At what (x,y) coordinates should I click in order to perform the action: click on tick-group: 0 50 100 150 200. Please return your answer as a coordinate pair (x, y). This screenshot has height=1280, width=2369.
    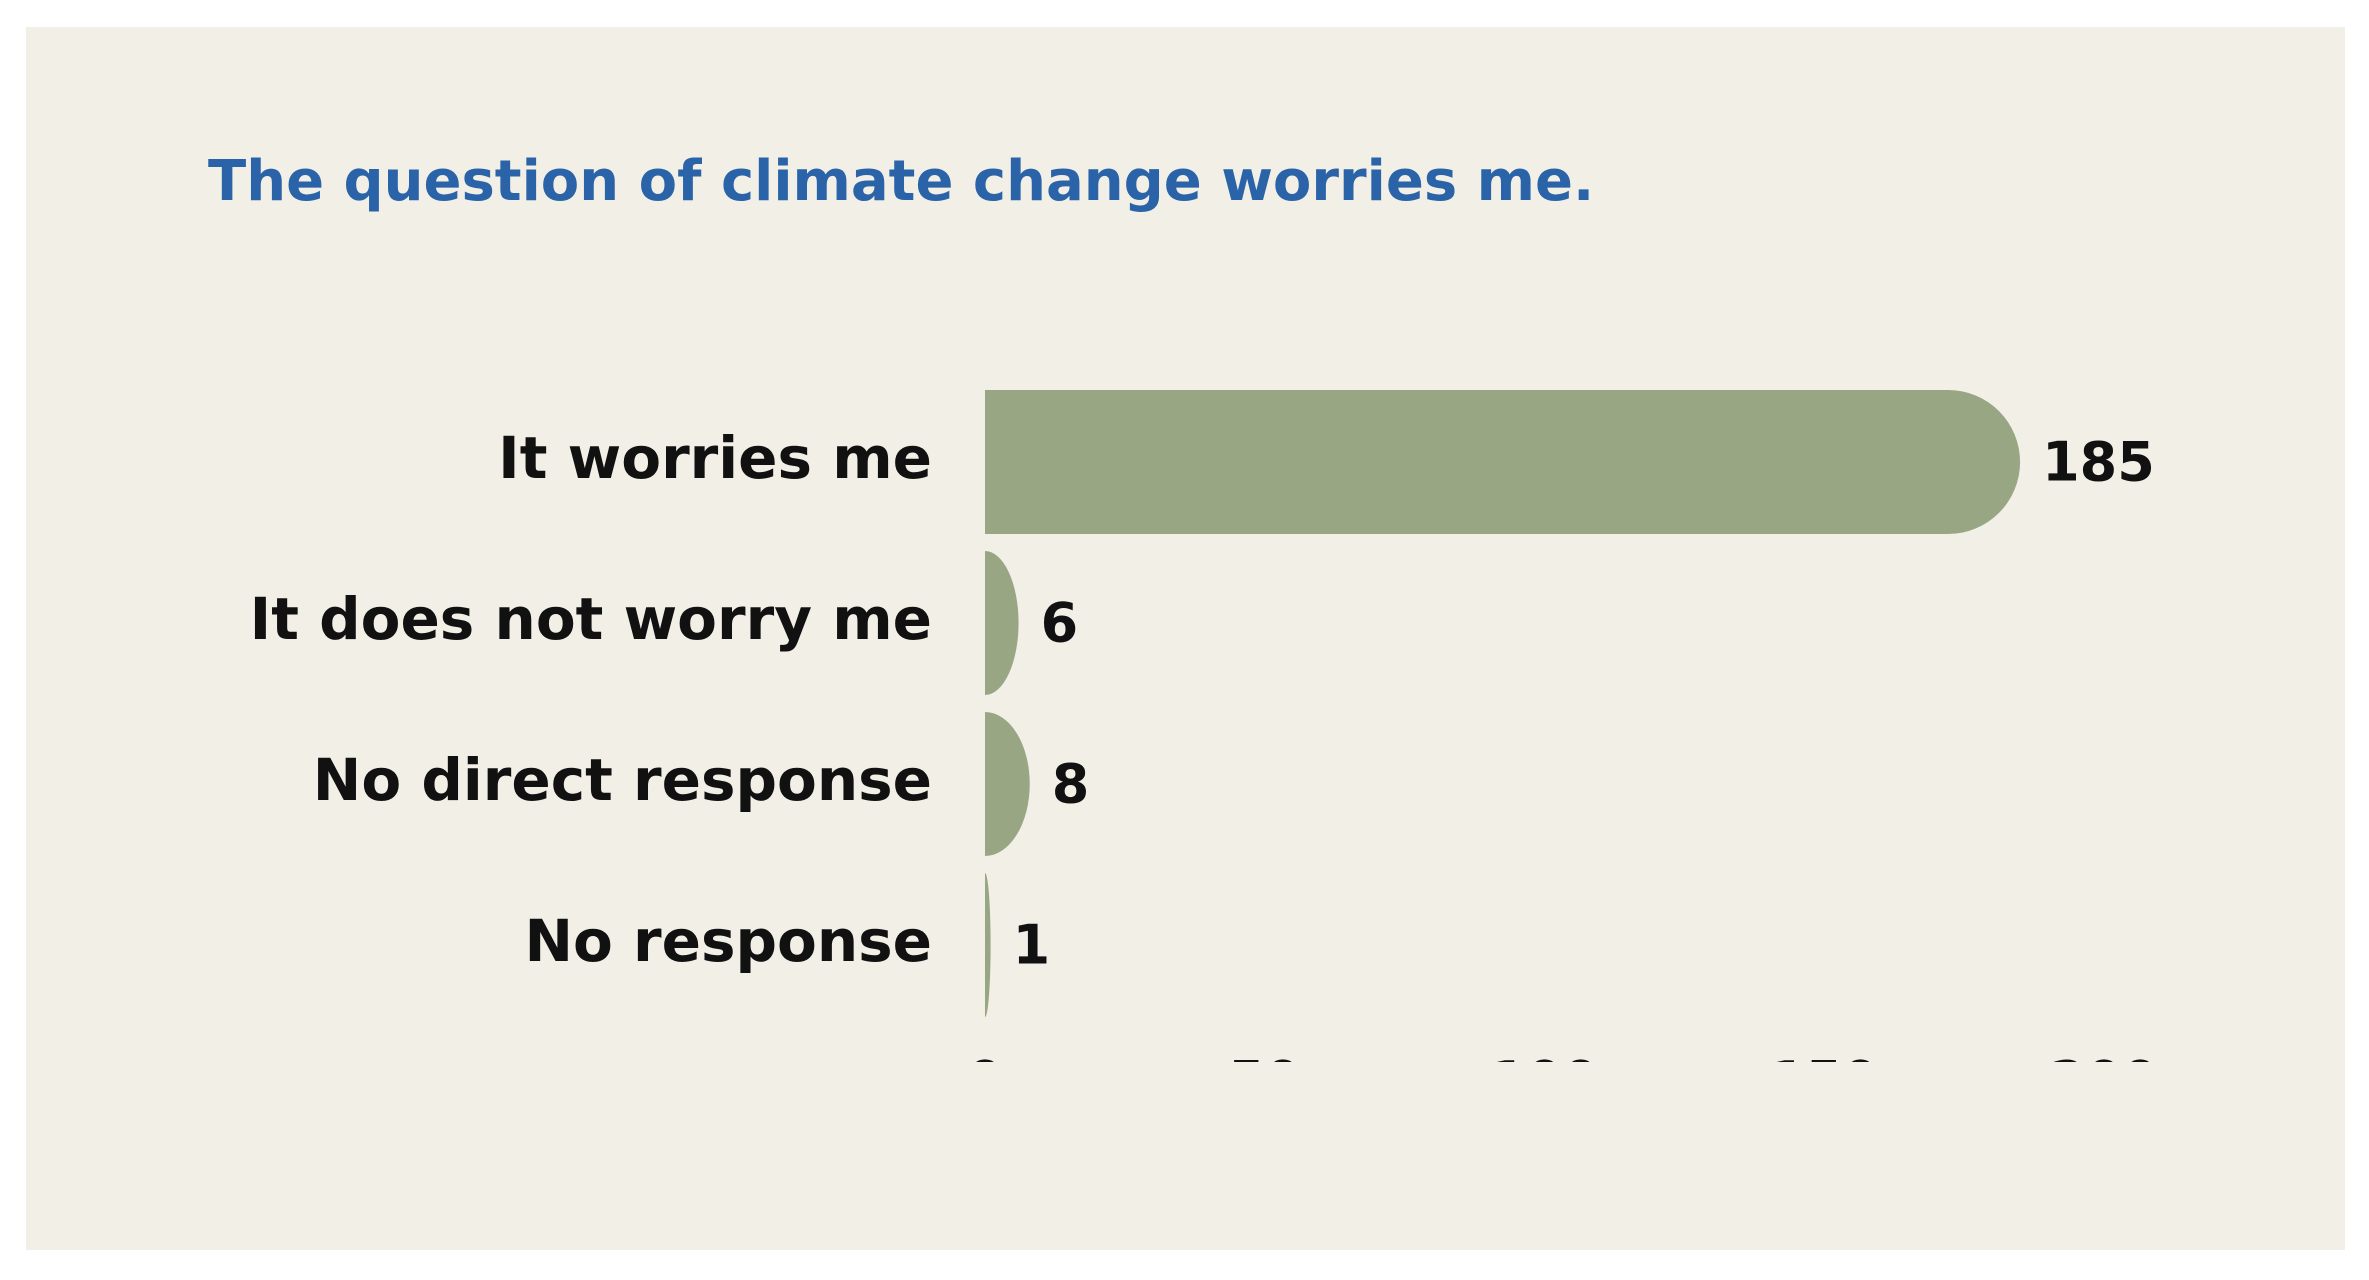
    Looking at the image, I should click on (1563, 1081).